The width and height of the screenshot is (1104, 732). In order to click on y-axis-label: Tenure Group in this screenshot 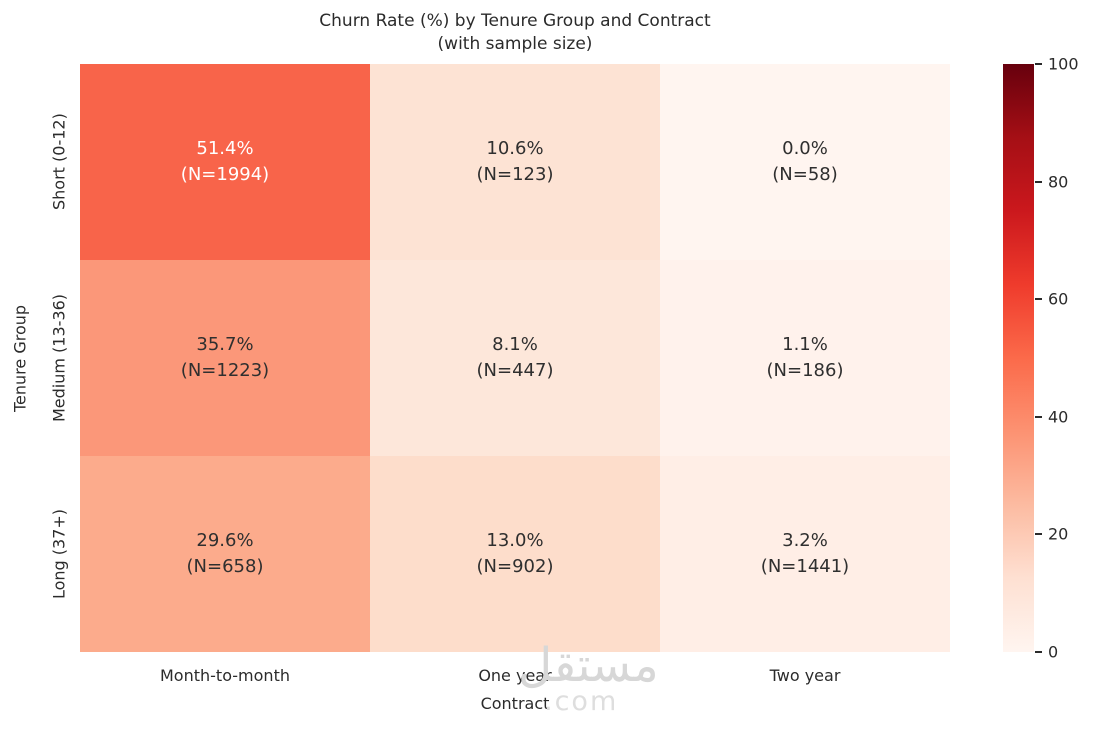, I will do `click(20, 358)`.